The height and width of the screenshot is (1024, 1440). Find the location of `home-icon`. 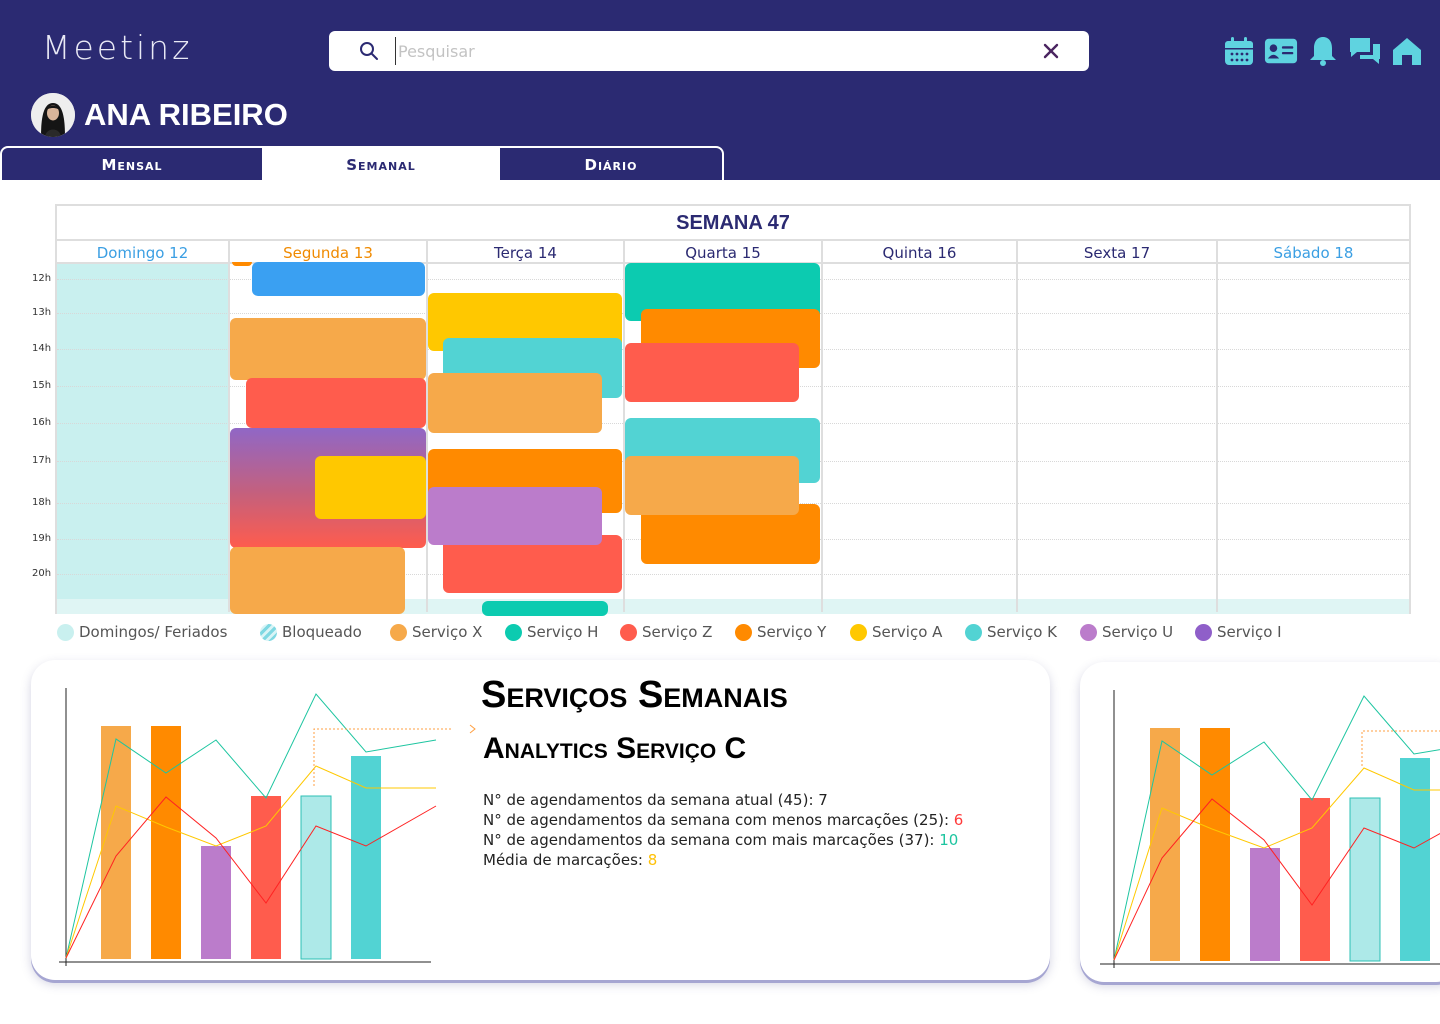

home-icon is located at coordinates (1407, 51).